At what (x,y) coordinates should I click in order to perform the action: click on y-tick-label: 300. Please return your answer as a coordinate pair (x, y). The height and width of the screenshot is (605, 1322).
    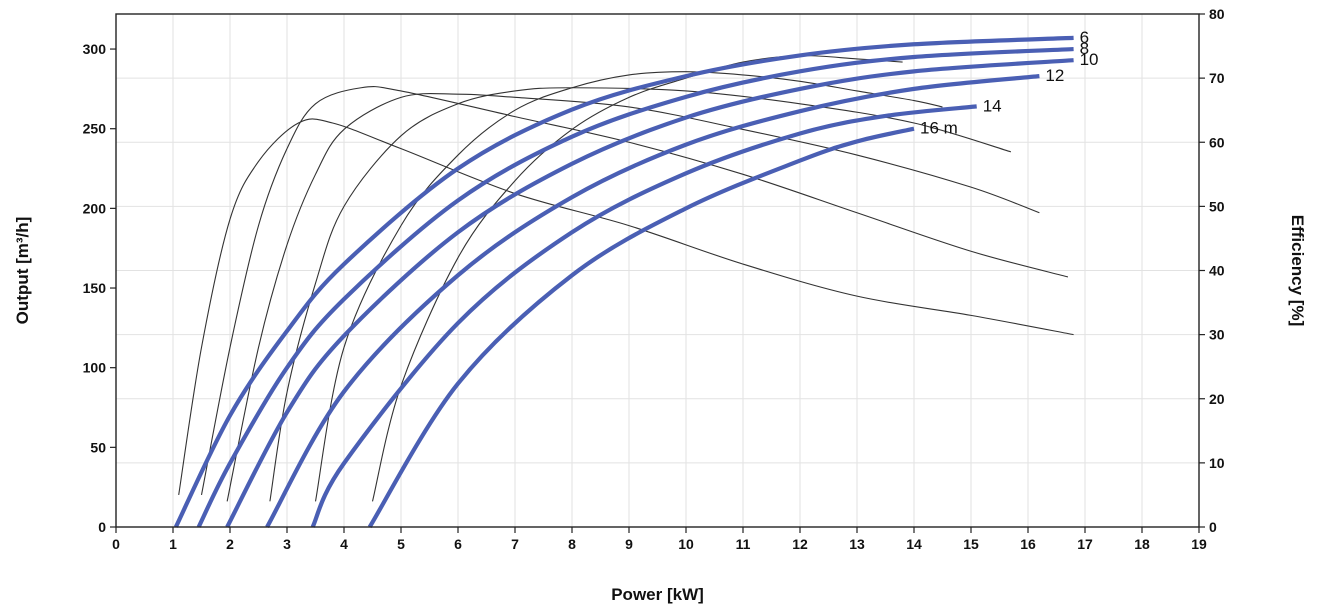
    Looking at the image, I should click on (95, 49).